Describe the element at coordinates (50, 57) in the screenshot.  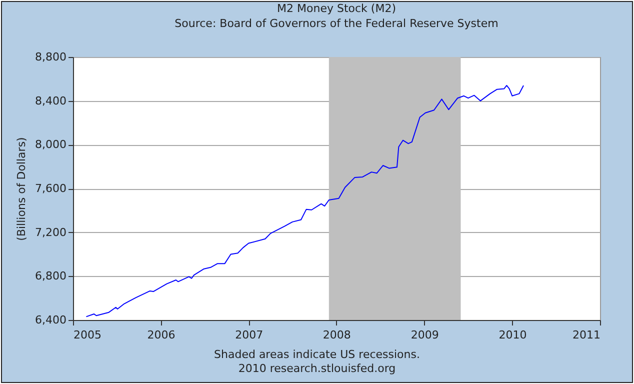
I see `y-tick-label: 8,800` at that location.